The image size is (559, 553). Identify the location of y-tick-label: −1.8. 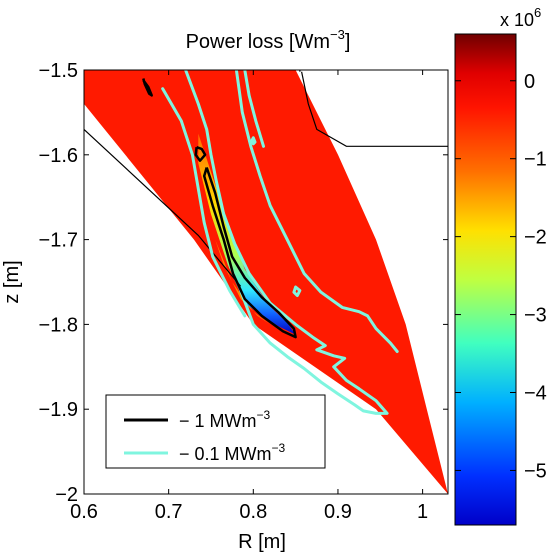
(58, 325).